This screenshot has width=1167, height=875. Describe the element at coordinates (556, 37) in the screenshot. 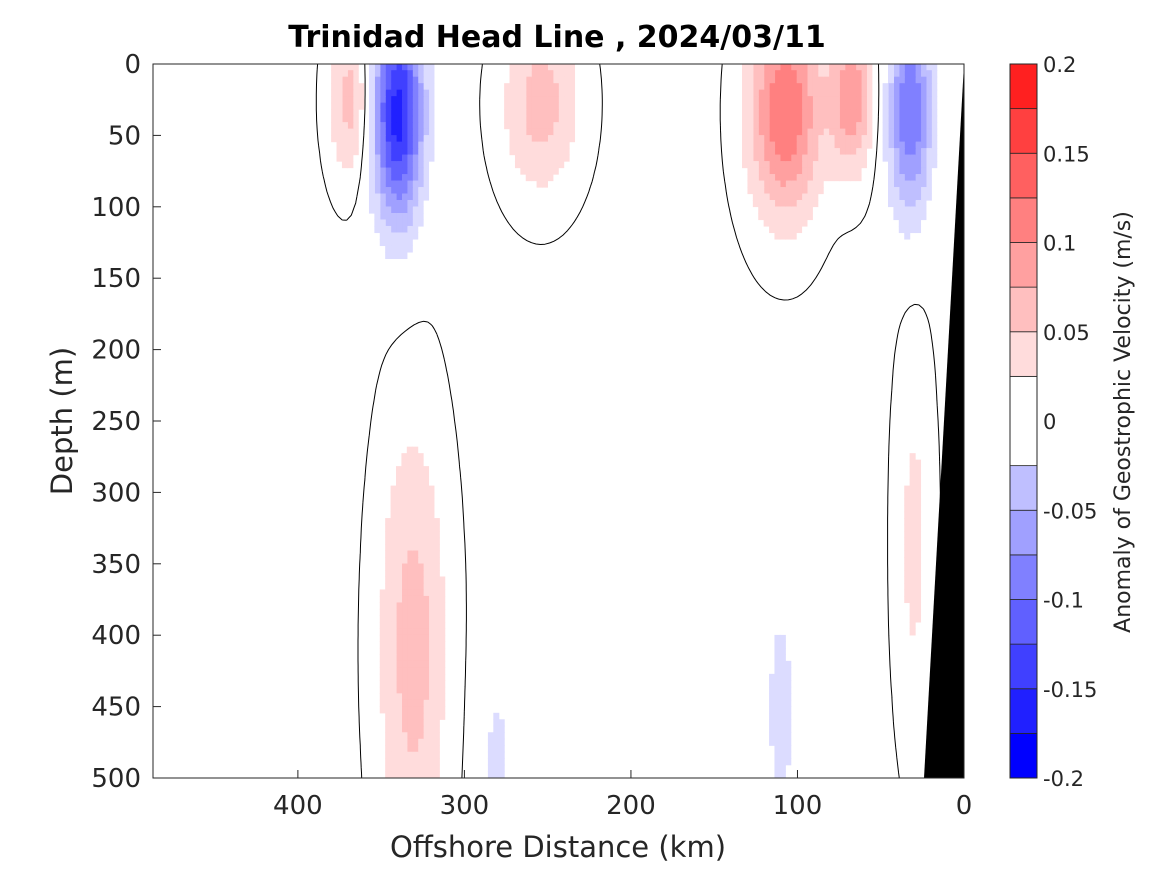

I see `chart-title: Trinidad Head Line , 2024/03/11` at that location.